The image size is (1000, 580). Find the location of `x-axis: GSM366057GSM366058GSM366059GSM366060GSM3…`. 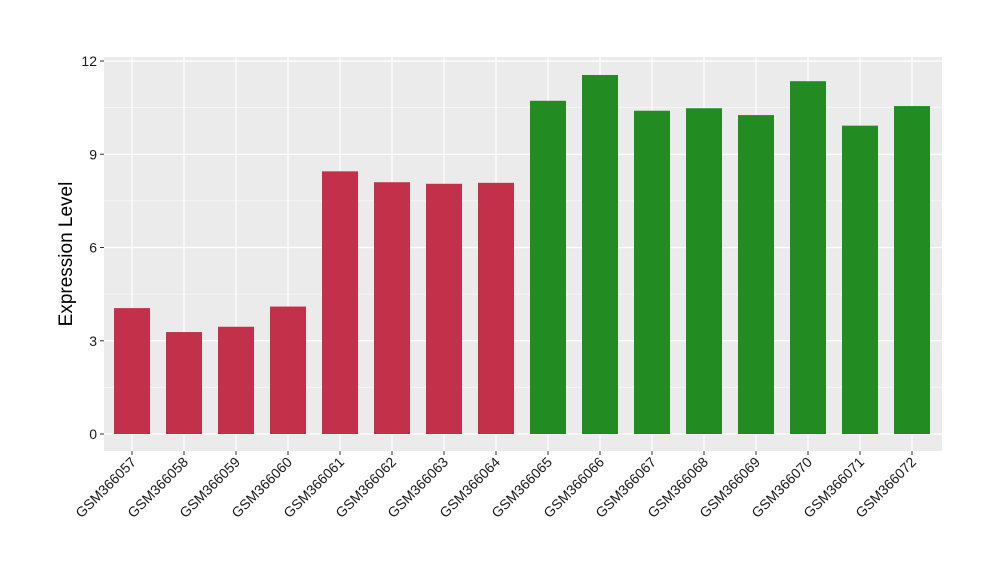

x-axis: GSM366057GSM366058GSM366059GSM366060GSM3… is located at coordinates (495, 486).